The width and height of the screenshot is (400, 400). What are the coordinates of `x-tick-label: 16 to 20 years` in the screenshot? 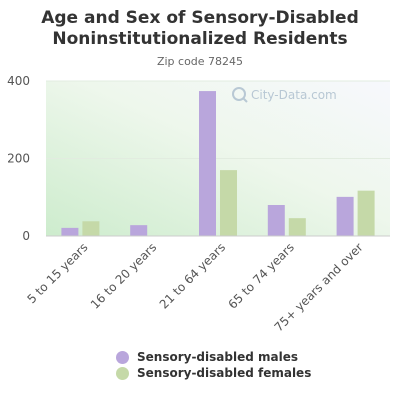 It's located at (123, 275).